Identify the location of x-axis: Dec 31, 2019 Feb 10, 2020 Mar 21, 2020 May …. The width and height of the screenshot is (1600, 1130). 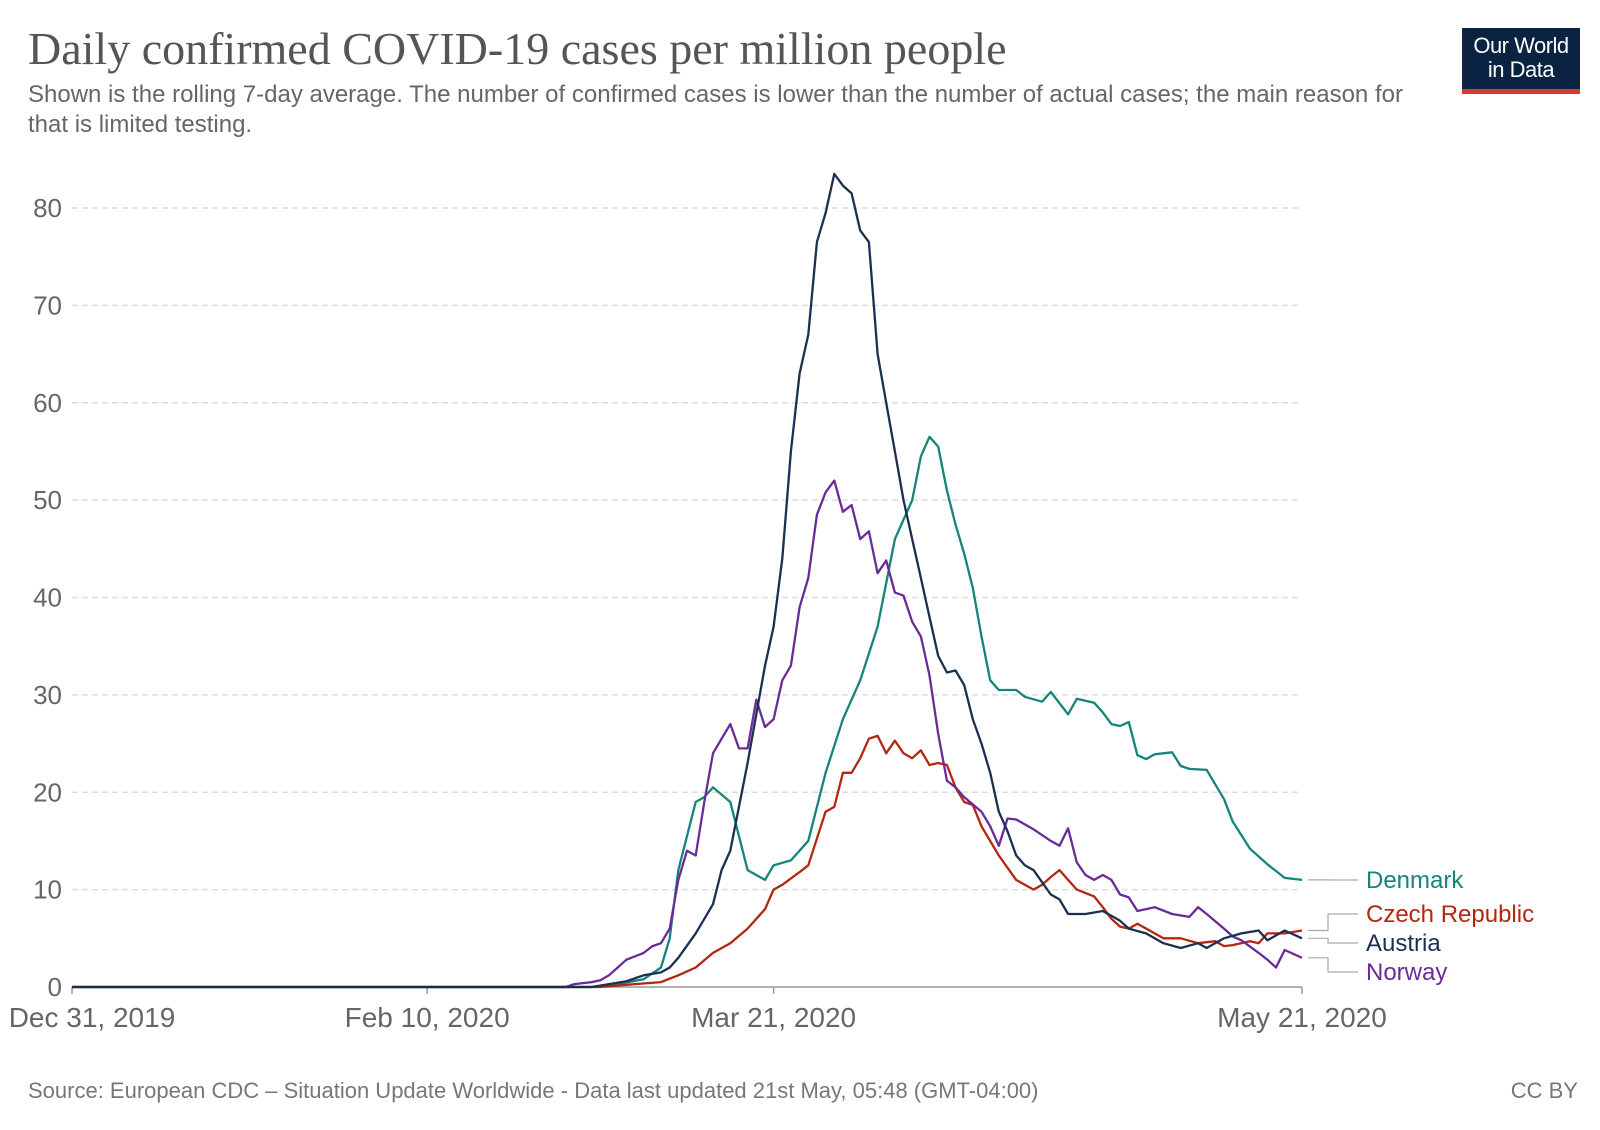
(698, 1009).